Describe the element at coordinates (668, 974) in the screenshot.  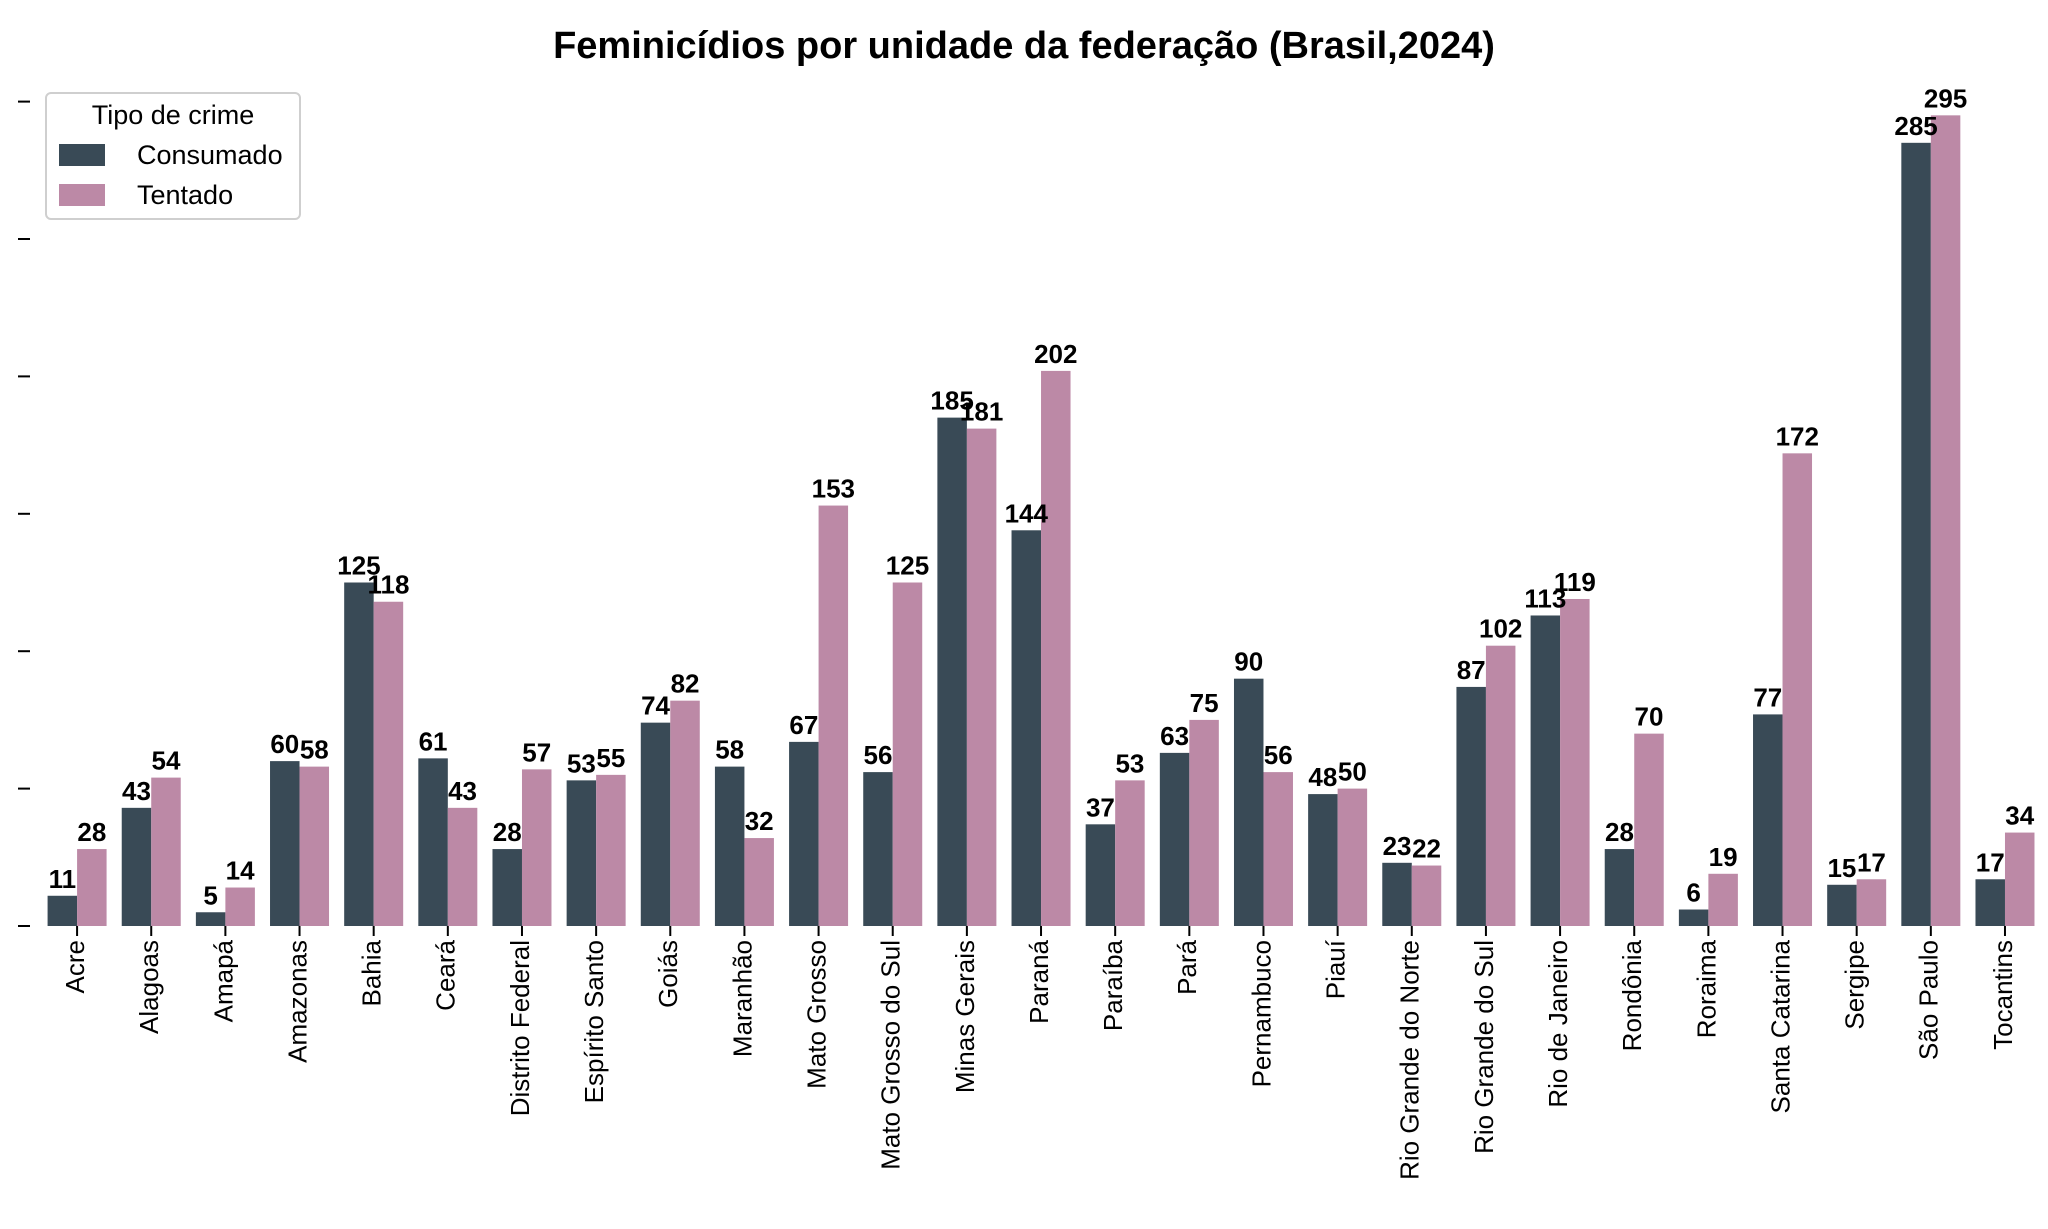
I see `x-tick-label: Goiás` at that location.